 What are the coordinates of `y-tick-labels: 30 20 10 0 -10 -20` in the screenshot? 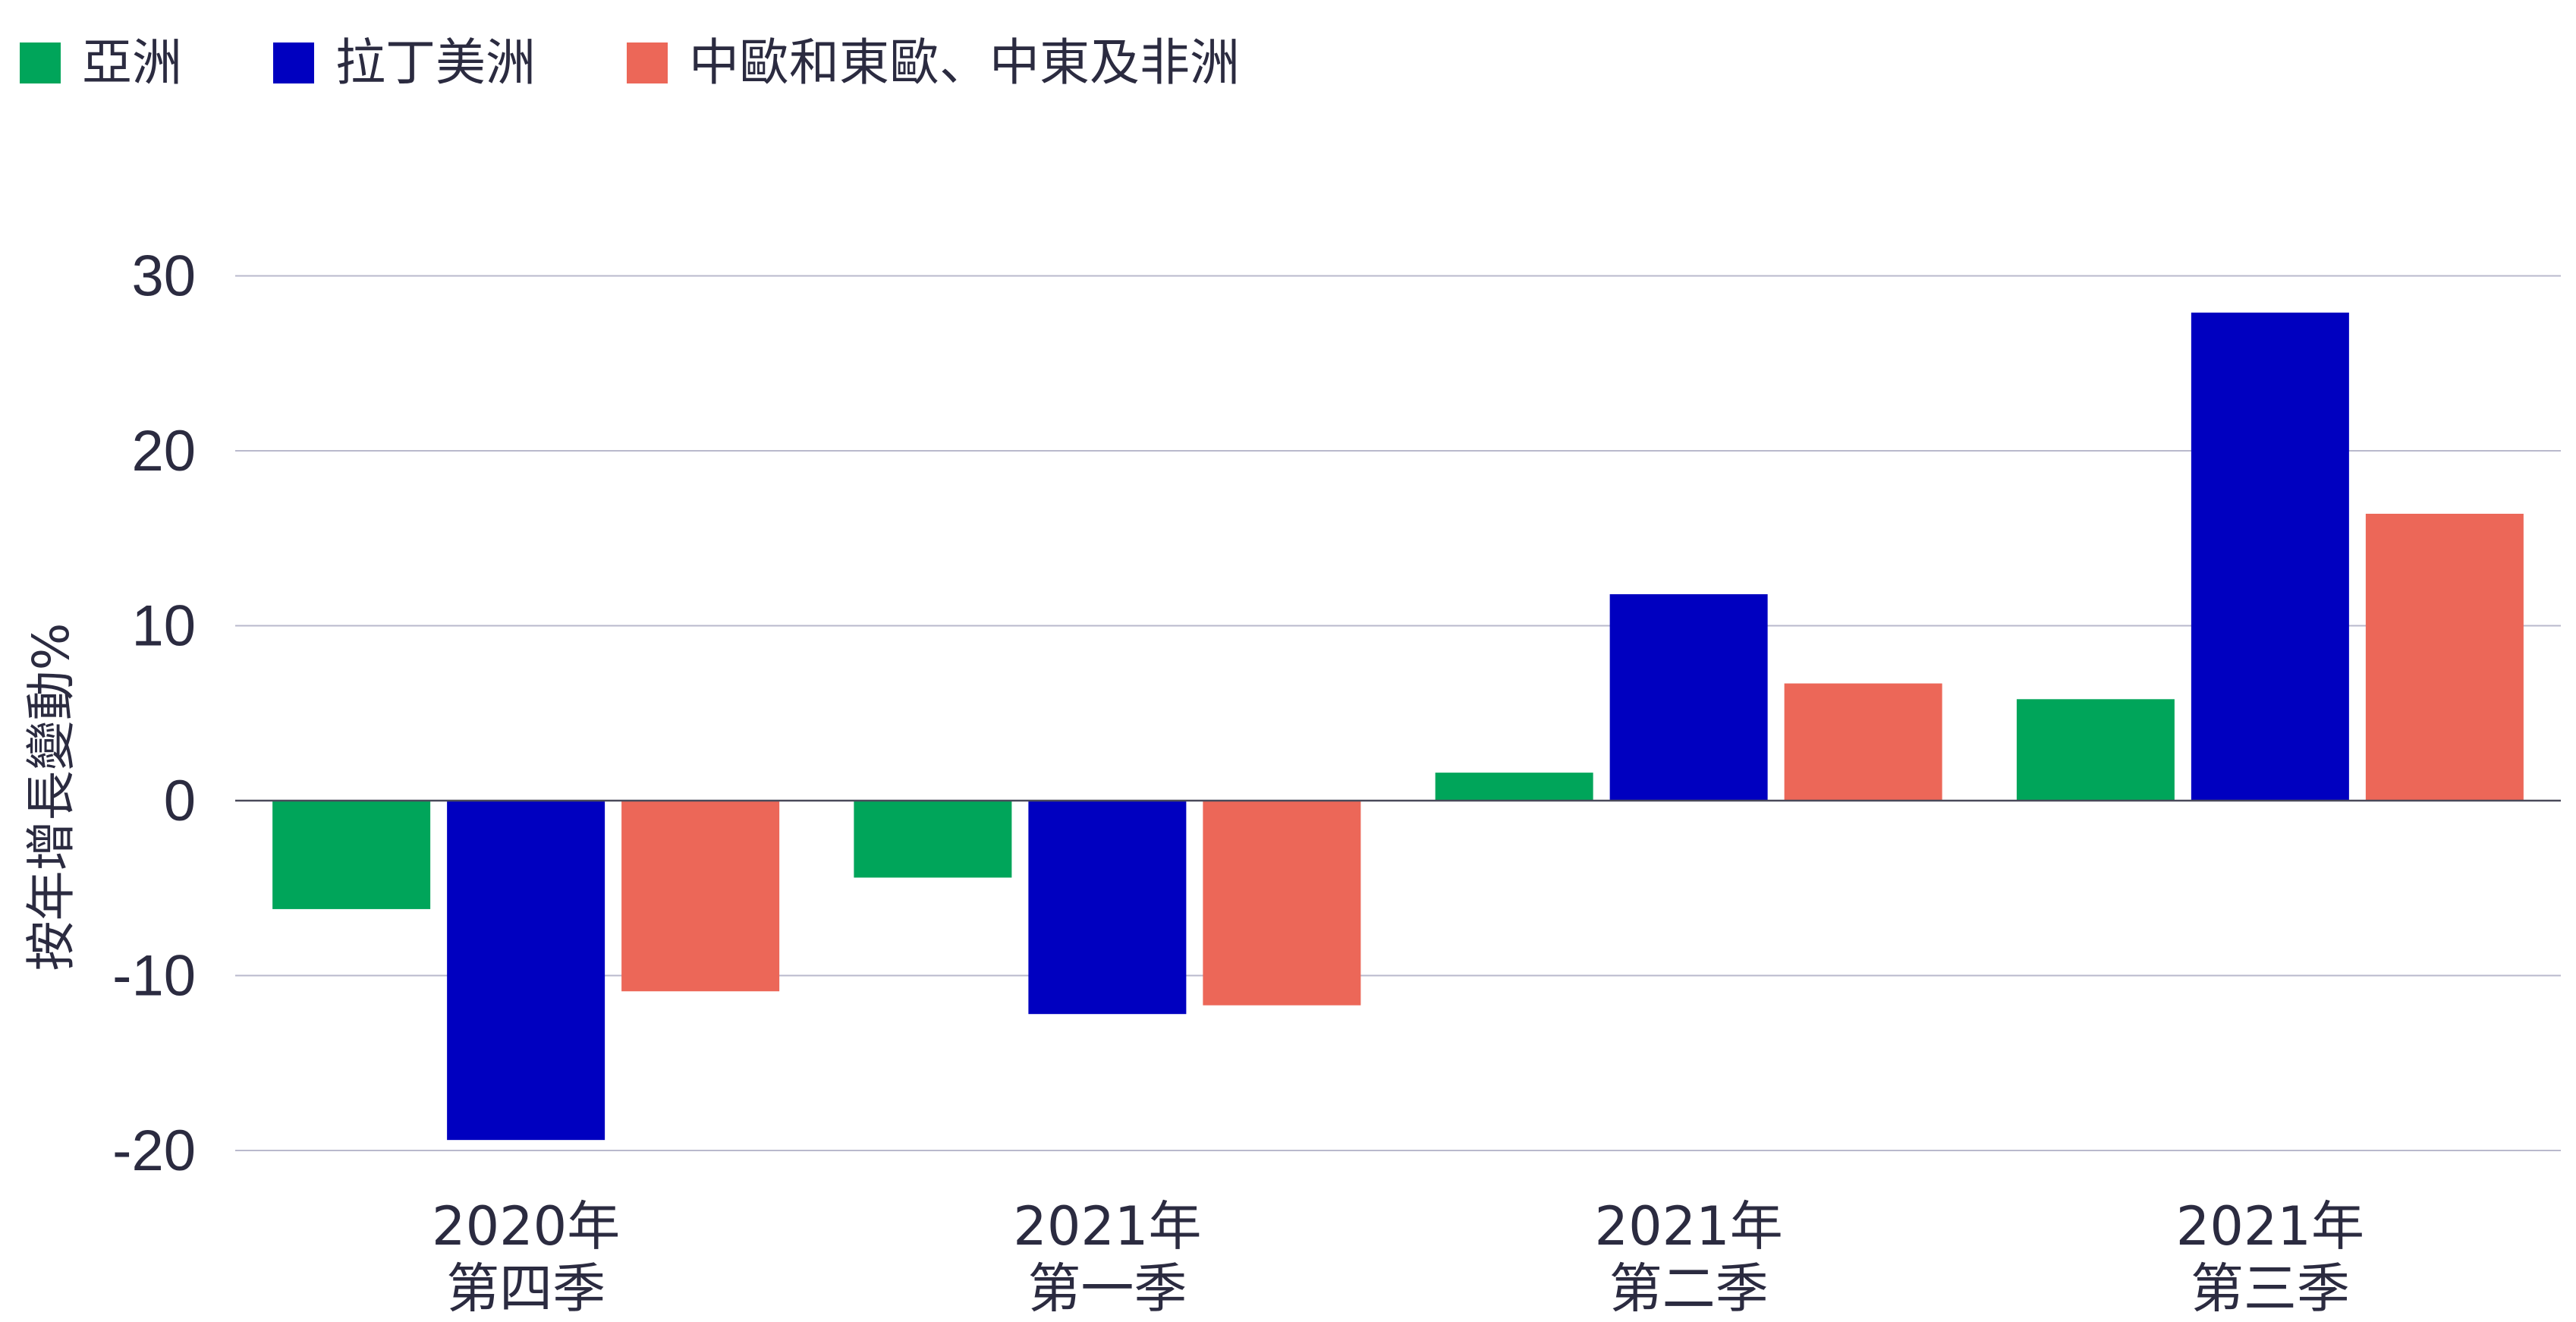 It's located at (154, 714).